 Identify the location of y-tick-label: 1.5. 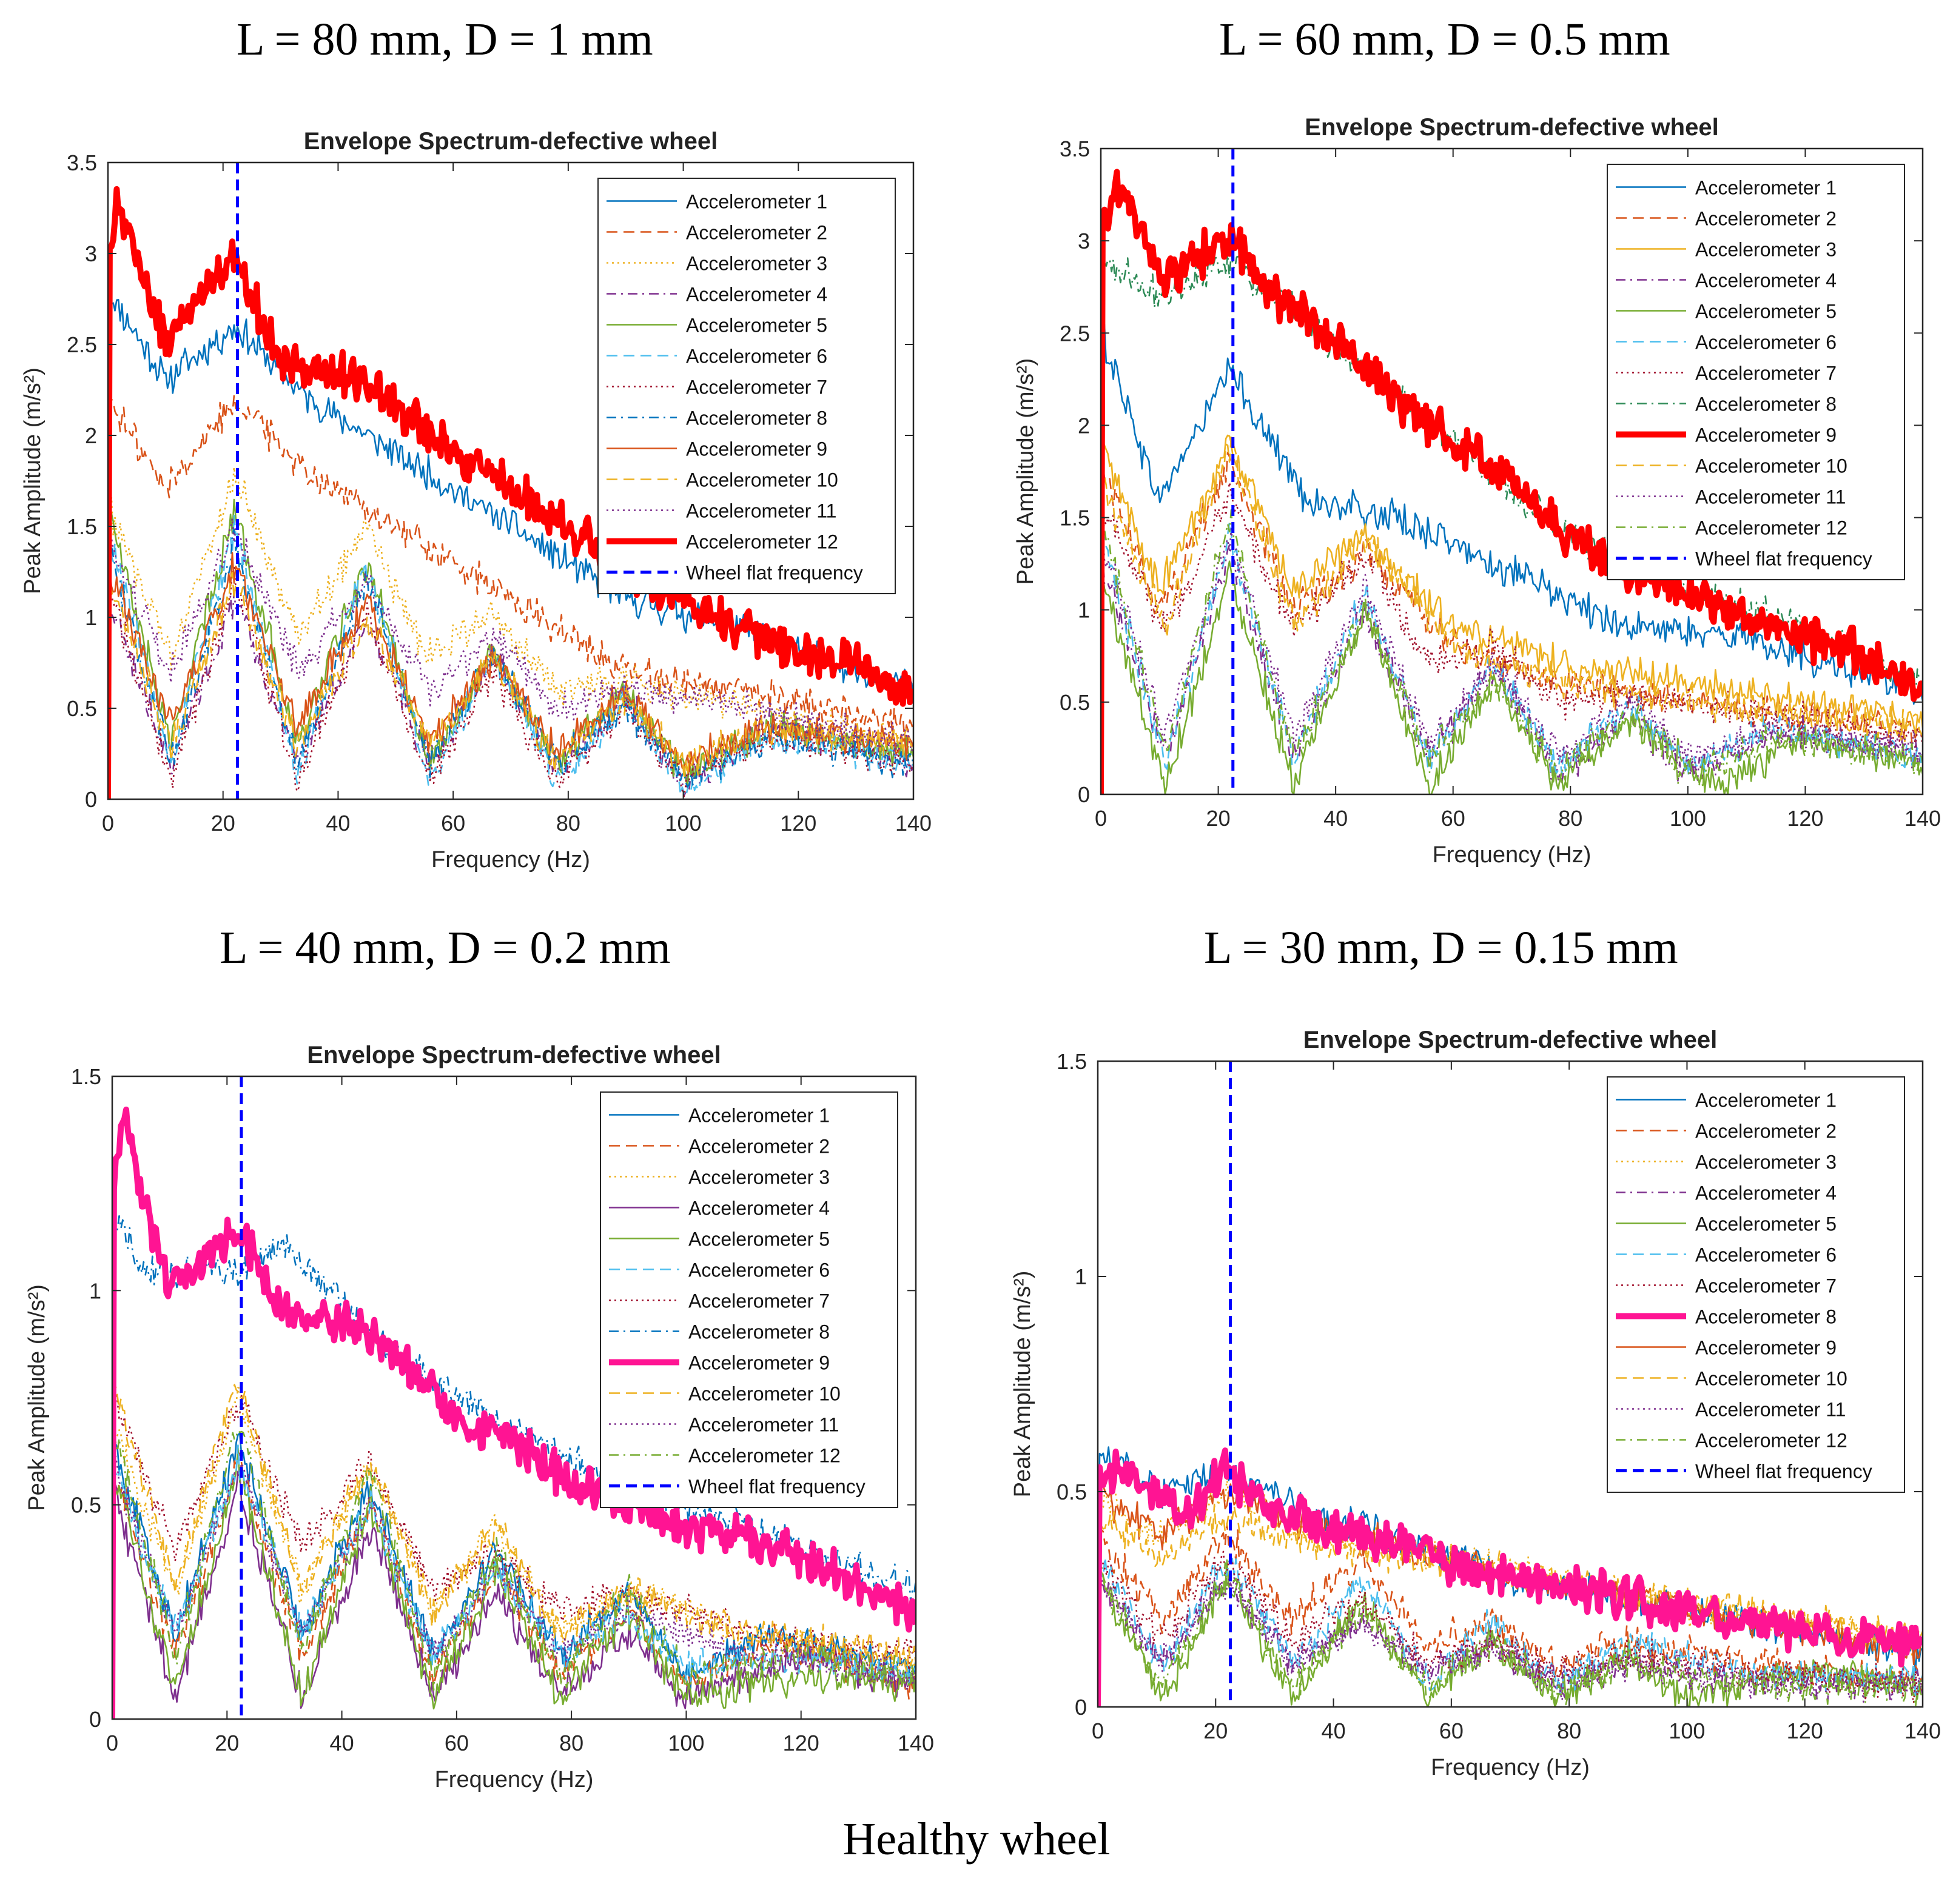
(82, 526).